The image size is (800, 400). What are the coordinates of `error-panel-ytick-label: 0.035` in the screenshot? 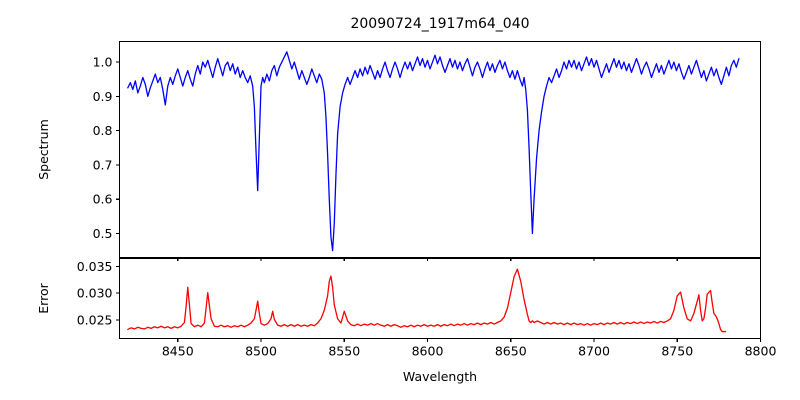 It's located at (95, 266).